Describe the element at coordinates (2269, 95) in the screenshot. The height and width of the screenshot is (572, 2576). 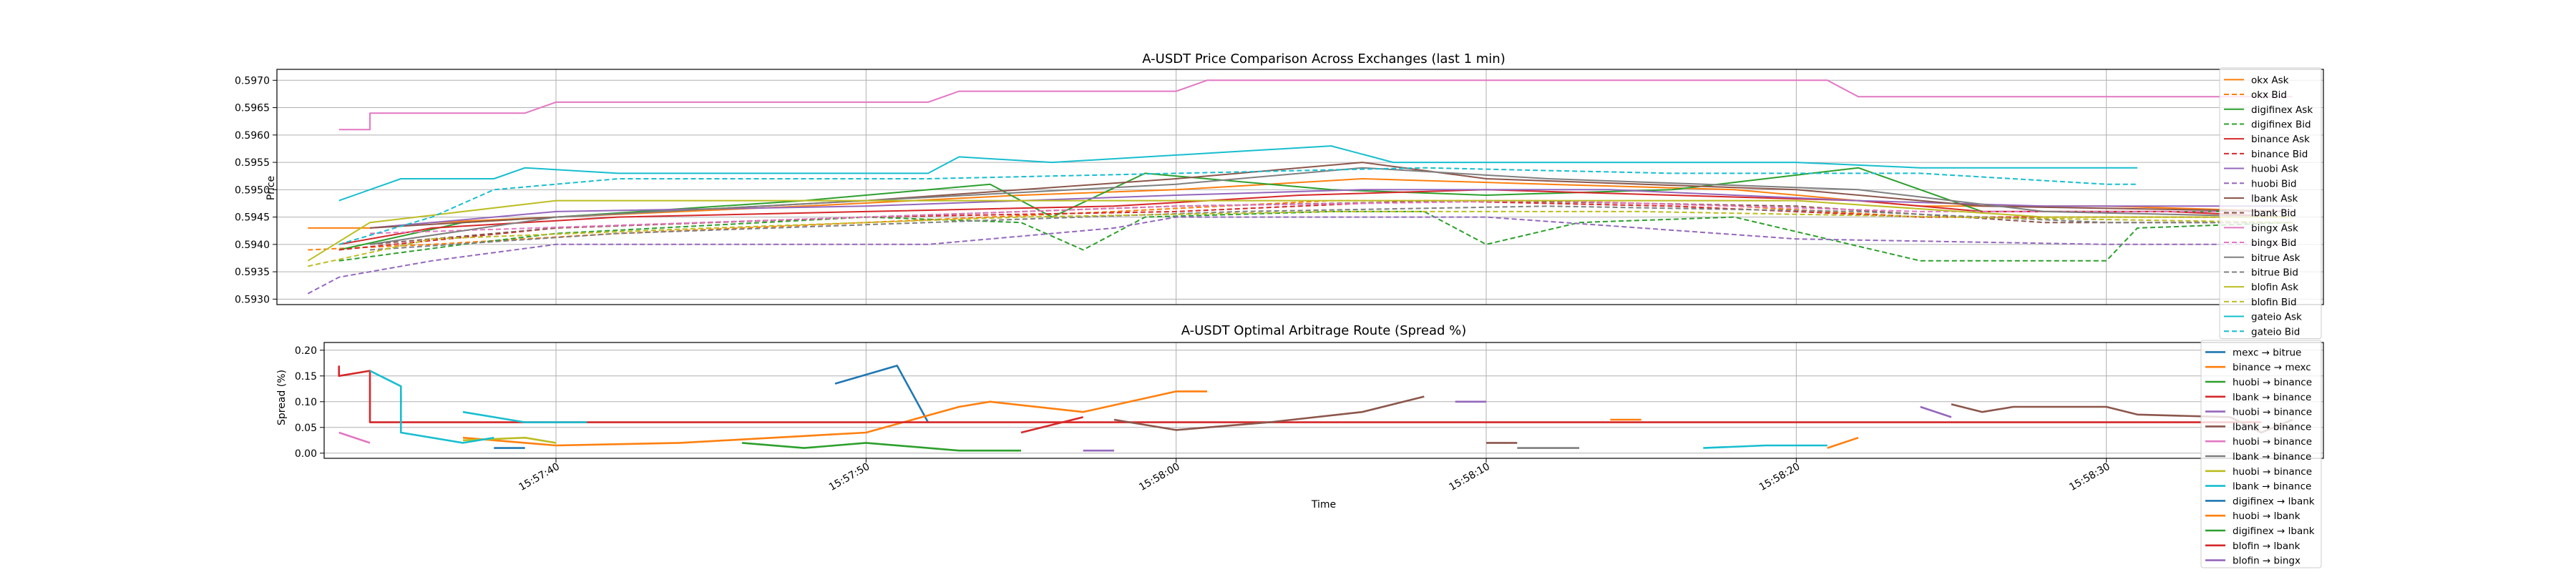
I see `legend-entry: okx Bid` at that location.